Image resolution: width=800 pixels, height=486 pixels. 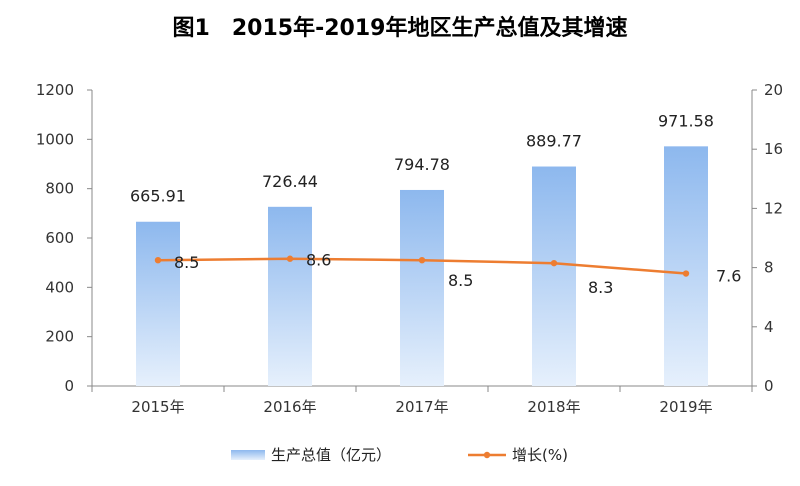 What do you see at coordinates (422, 164) in the screenshot?
I see `bar-value-label: 794.78` at bounding box center [422, 164].